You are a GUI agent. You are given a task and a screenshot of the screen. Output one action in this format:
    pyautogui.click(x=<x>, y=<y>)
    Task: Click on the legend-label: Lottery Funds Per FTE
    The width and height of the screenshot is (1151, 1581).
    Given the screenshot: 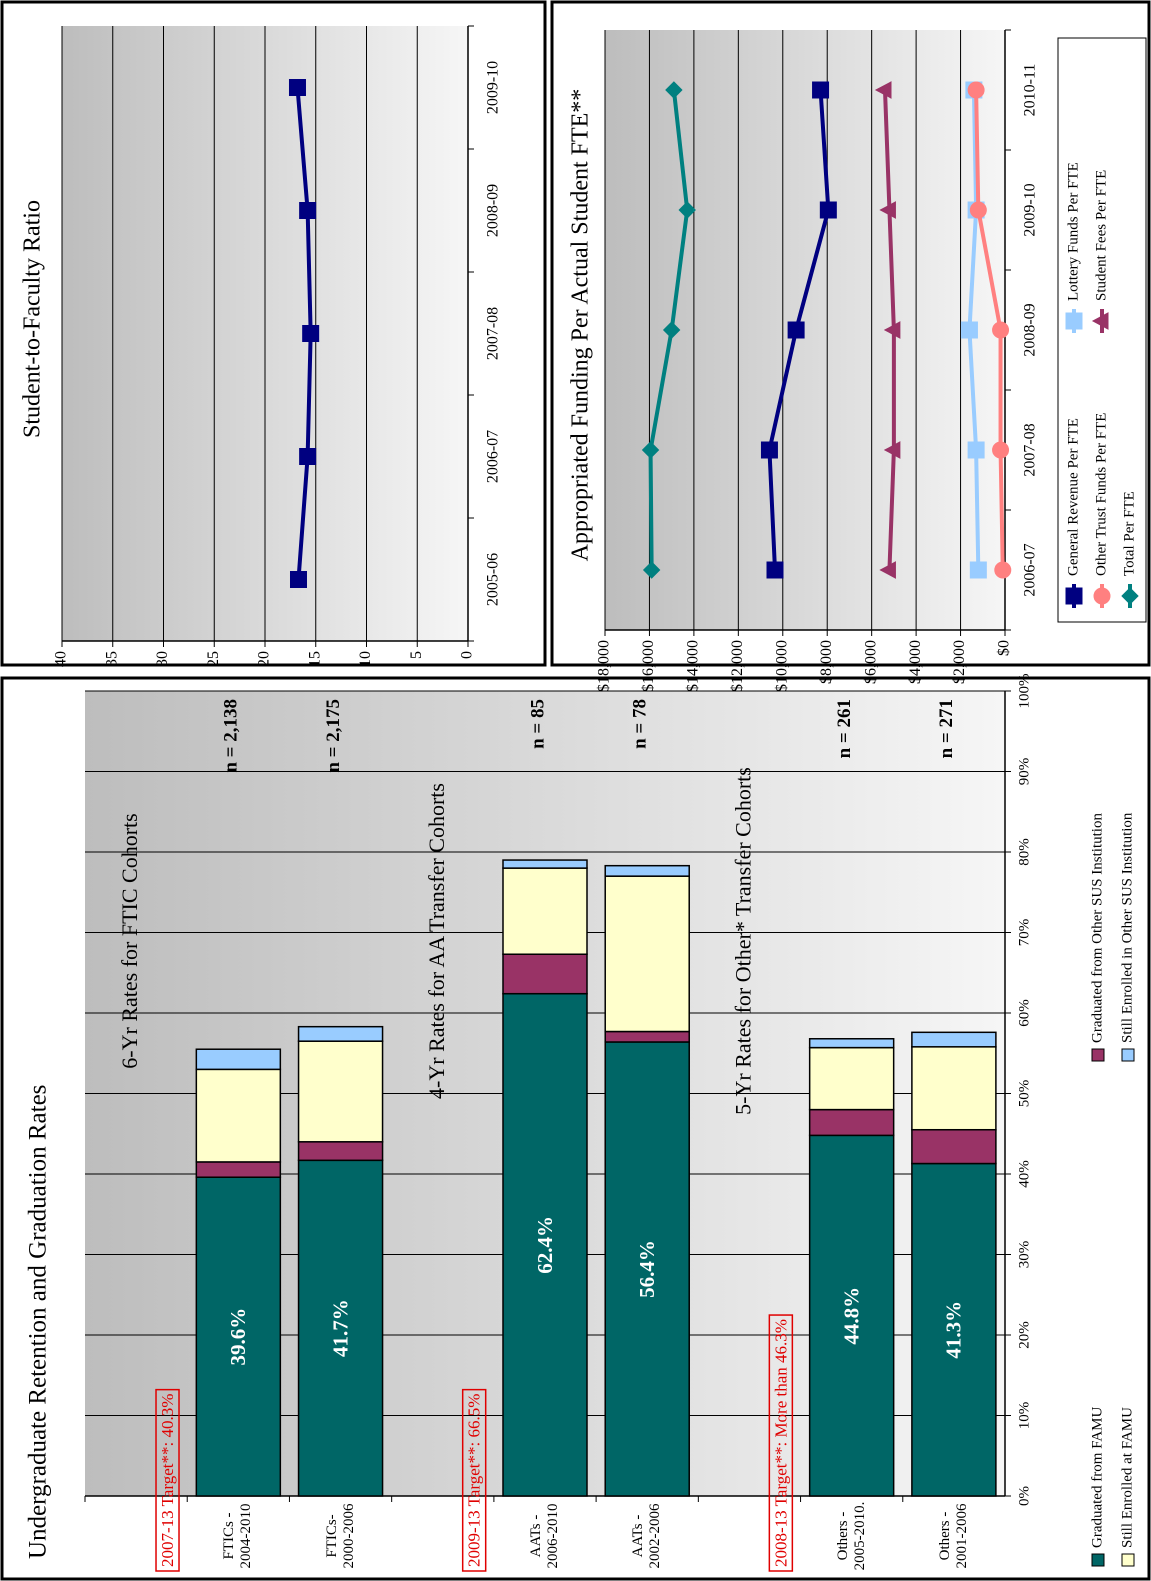 What is the action you would take?
    pyautogui.click(x=1073, y=231)
    